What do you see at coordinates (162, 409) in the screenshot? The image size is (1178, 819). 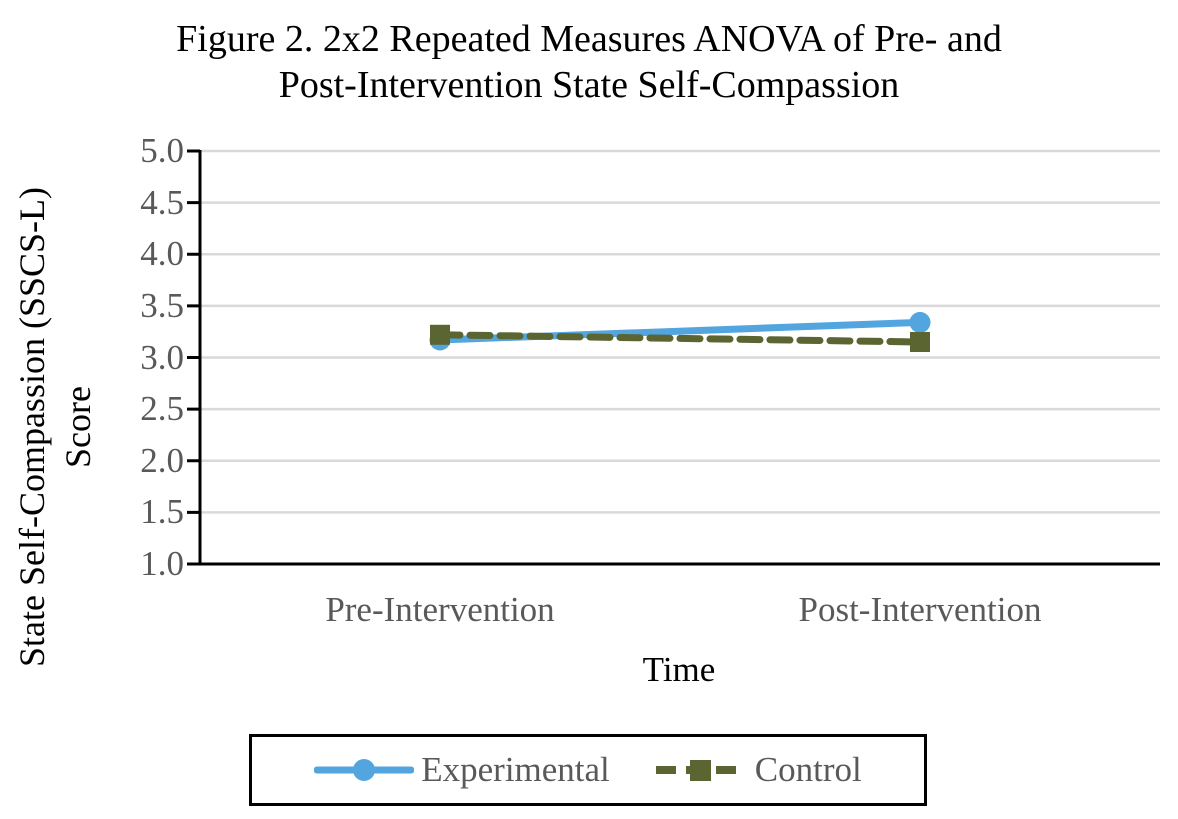 I see `y-tick-label: 2.5` at bounding box center [162, 409].